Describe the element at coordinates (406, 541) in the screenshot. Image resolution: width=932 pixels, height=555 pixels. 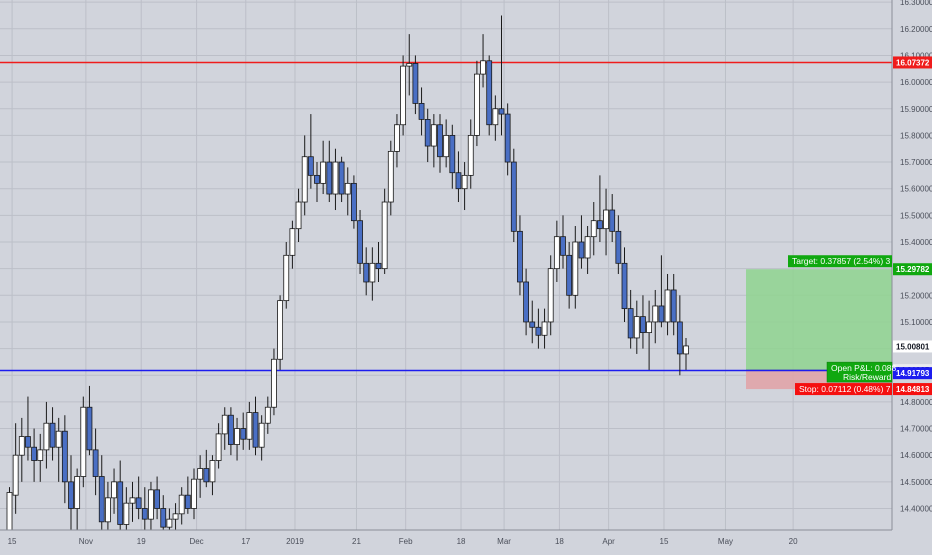
I see `time-tick-label: Feb` at that location.